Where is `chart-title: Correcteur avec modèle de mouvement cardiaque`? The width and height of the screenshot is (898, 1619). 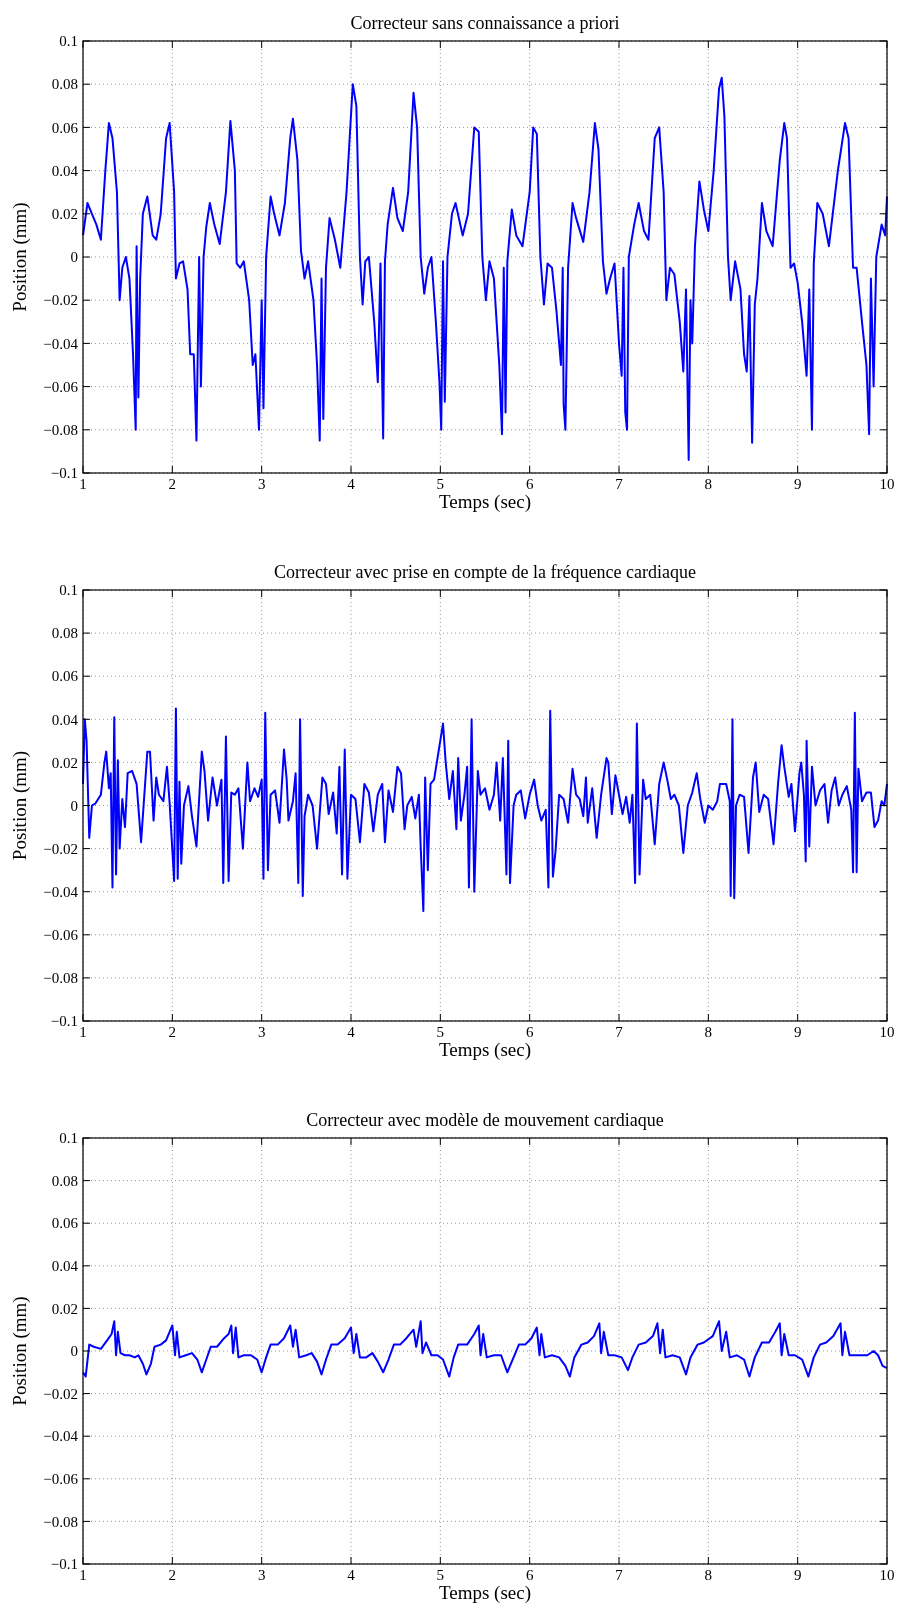
chart-title: Correcteur avec modèle de mouvement cardiaque is located at coordinates (485, 1120).